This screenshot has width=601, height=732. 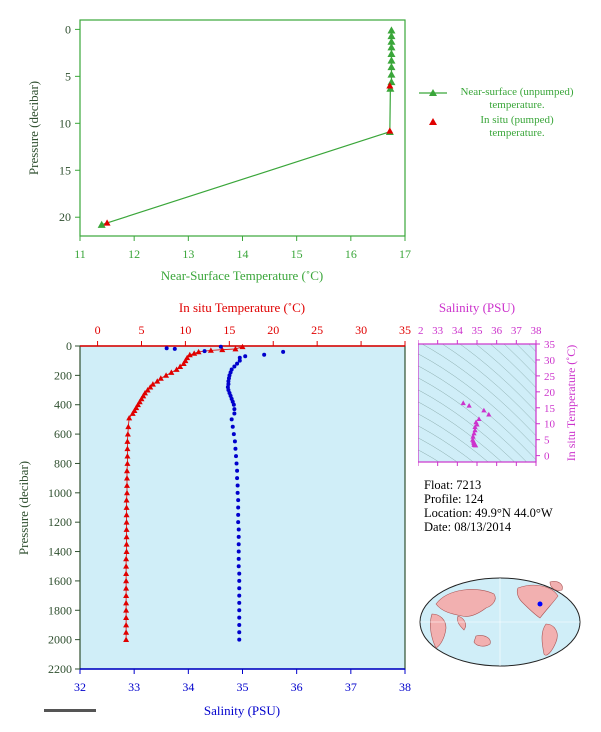 What do you see at coordinates (225, 493) in the screenshot?
I see `salinity-profile-series` at bounding box center [225, 493].